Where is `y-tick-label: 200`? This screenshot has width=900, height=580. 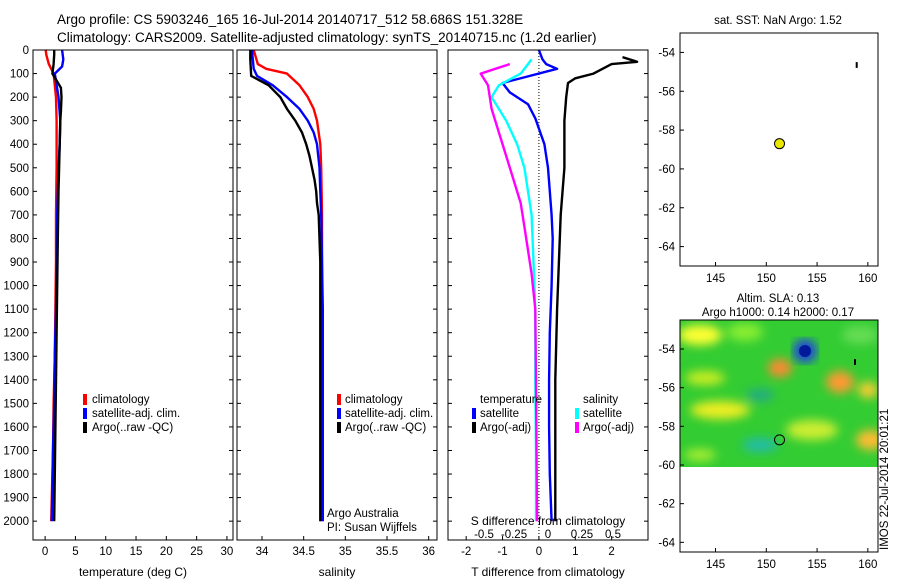 y-tick-label: 200 is located at coordinates (19, 98).